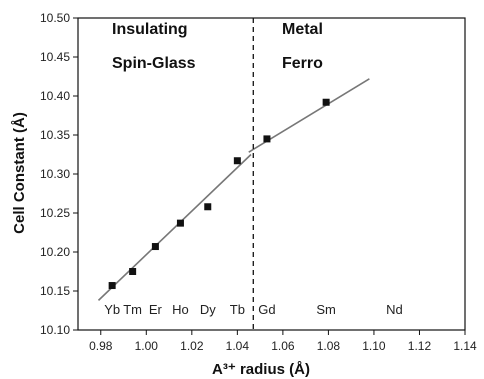  Describe the element at coordinates (55, 291) in the screenshot. I see `y-tick-label: 10.15` at that location.